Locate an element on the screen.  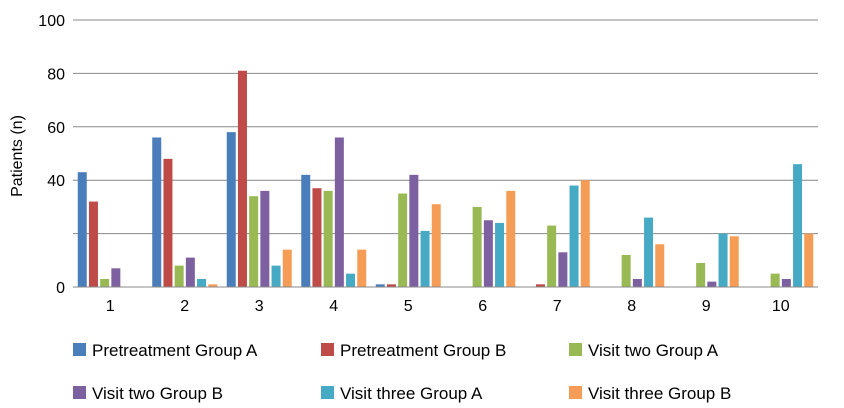
legend-label: Pretreatment Group A is located at coordinates (175, 350).